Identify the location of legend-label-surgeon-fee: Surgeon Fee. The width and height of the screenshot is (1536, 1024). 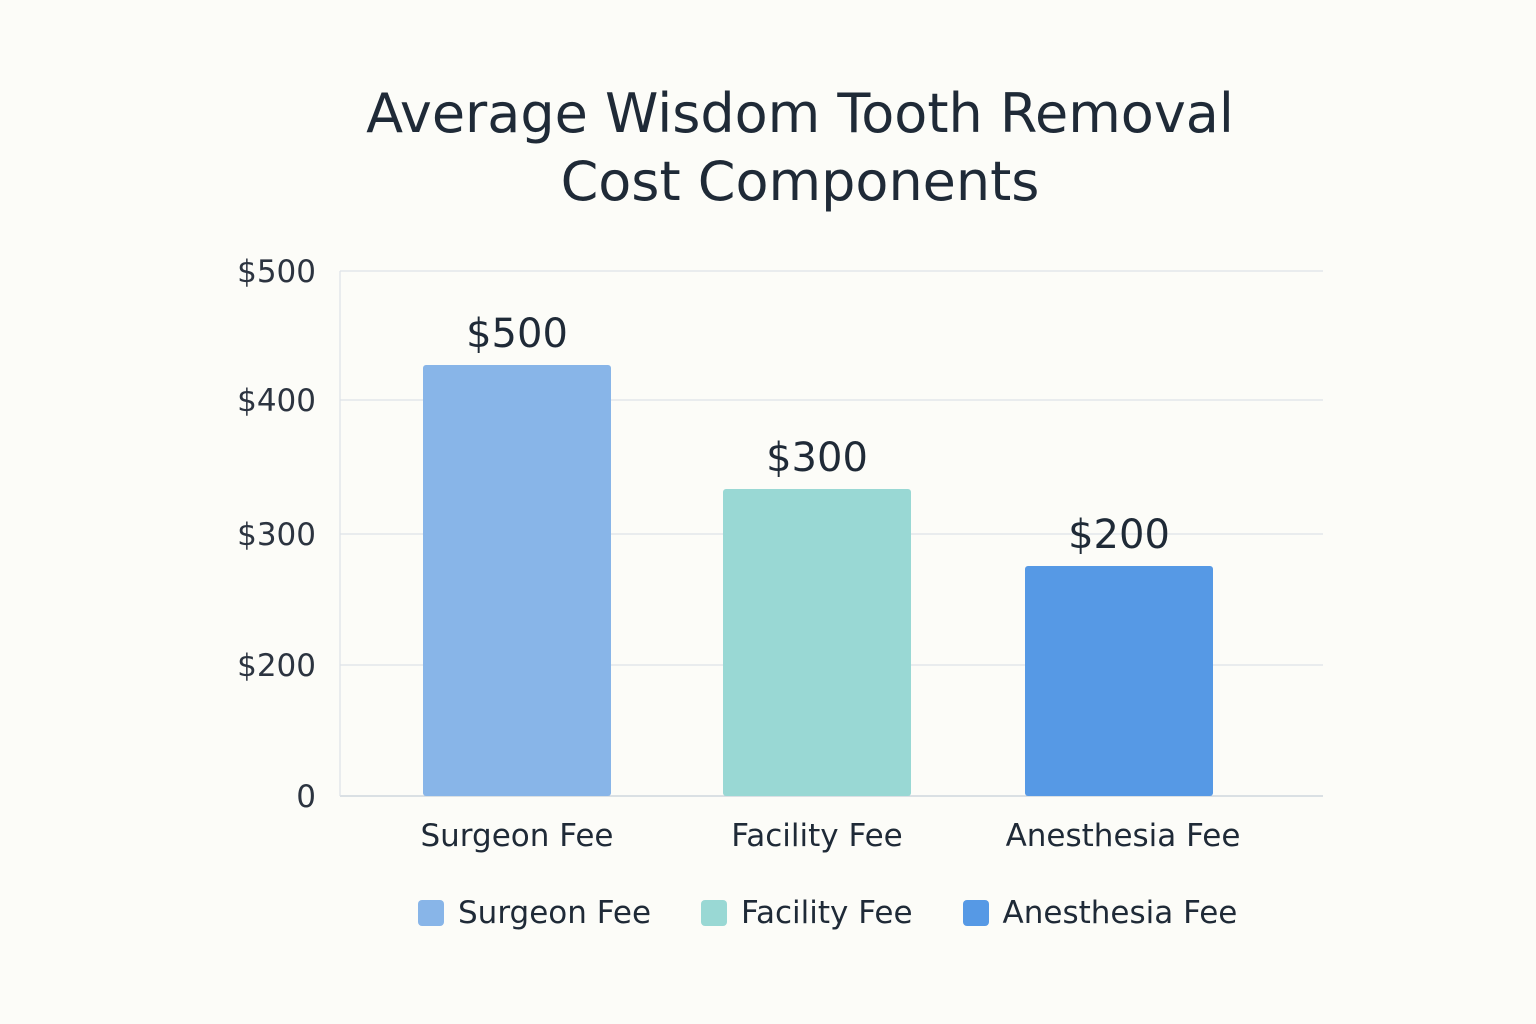
(555, 913).